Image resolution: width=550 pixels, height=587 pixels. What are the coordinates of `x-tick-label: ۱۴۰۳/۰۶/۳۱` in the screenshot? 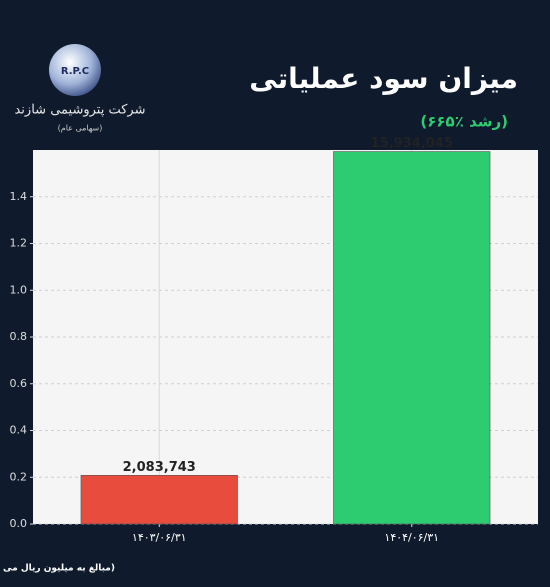 It's located at (159, 537).